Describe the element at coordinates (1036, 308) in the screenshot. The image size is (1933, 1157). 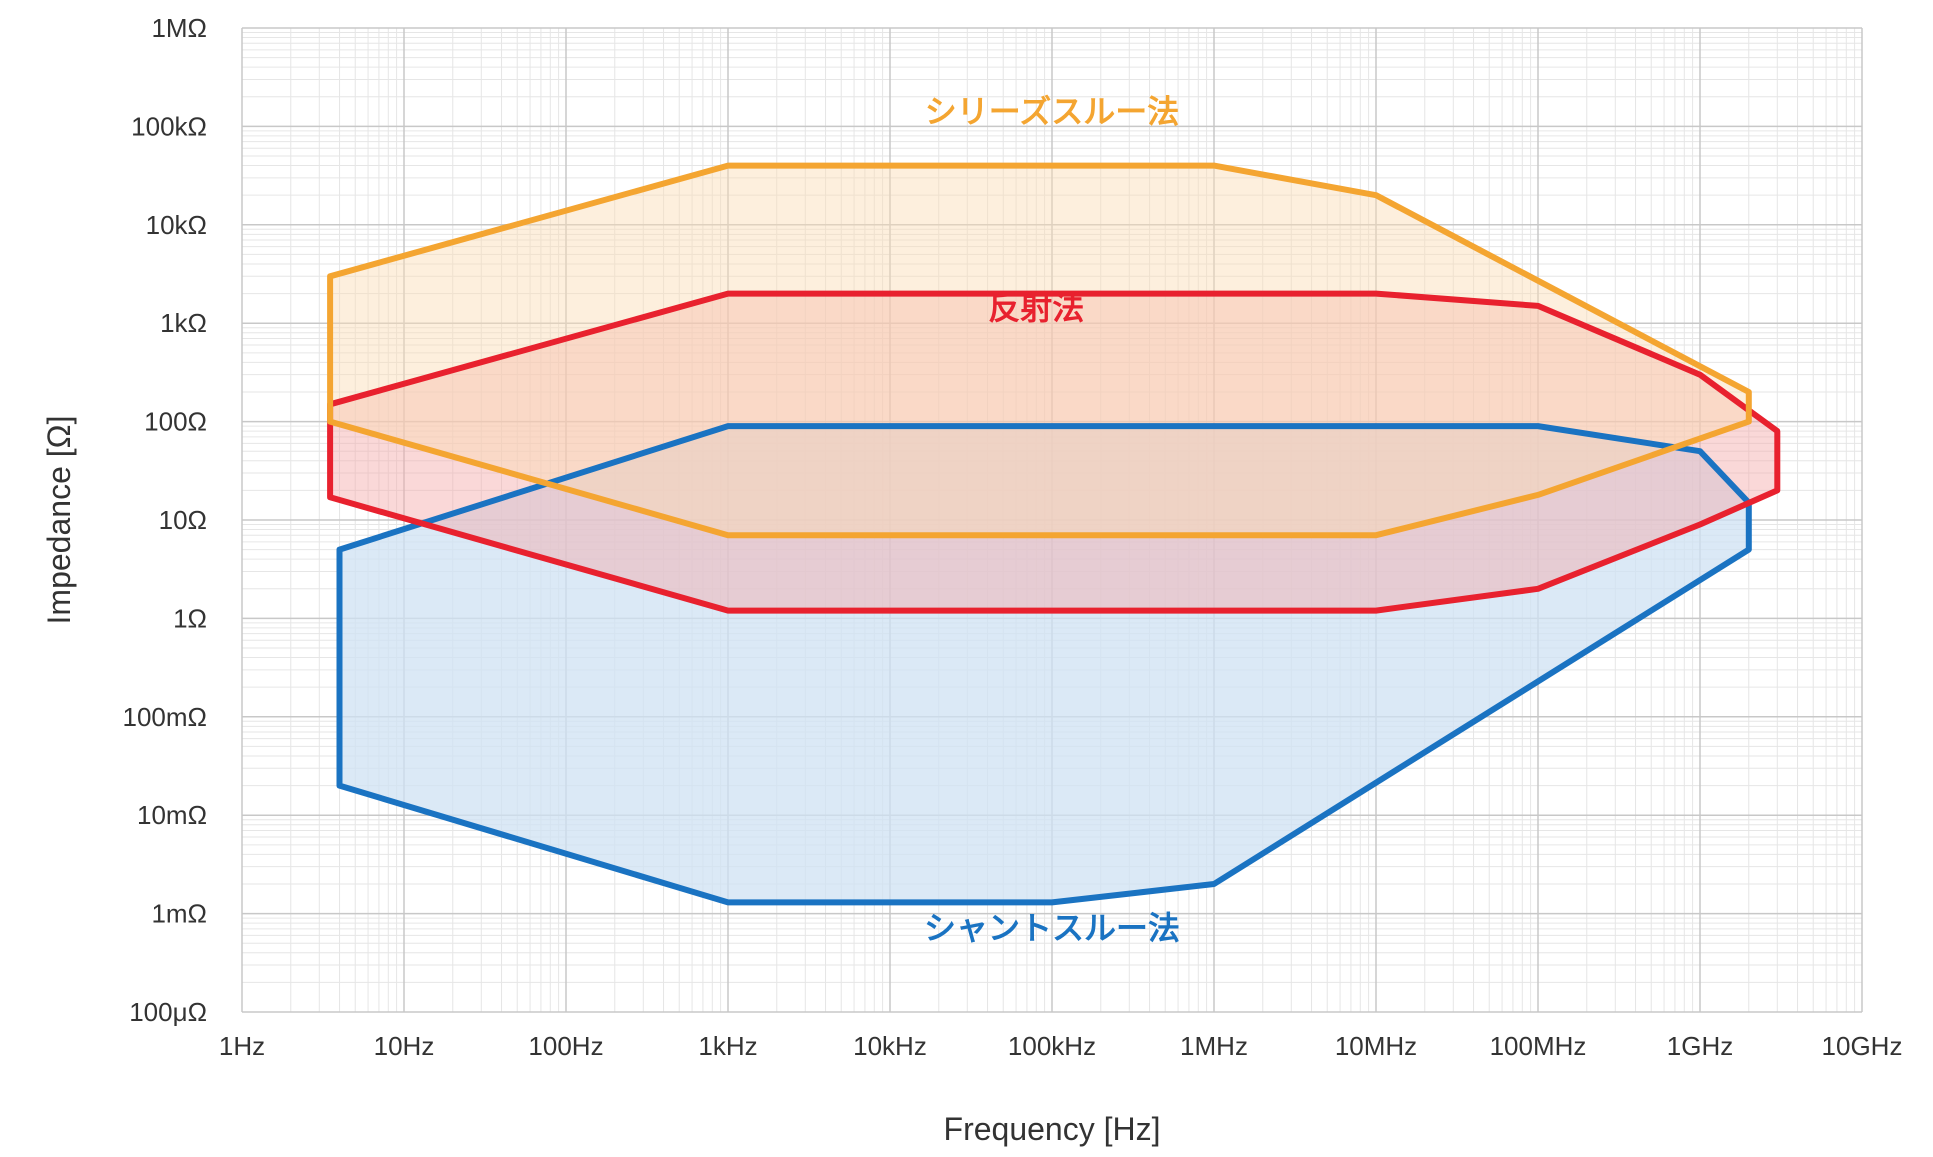
I see `region-label-1: 反射法` at that location.